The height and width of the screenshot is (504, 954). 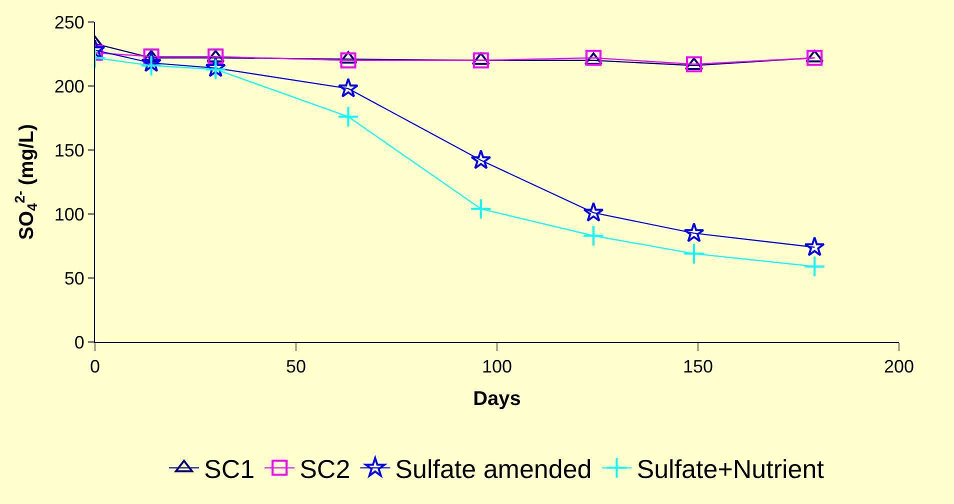 I want to click on y-tick-label: 150, so click(x=69, y=150).